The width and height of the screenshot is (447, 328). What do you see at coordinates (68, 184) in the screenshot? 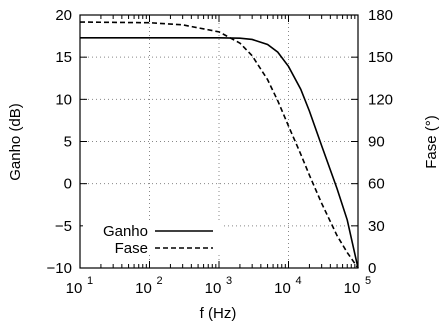
I see `y-left-tick-label: 0` at bounding box center [68, 184].